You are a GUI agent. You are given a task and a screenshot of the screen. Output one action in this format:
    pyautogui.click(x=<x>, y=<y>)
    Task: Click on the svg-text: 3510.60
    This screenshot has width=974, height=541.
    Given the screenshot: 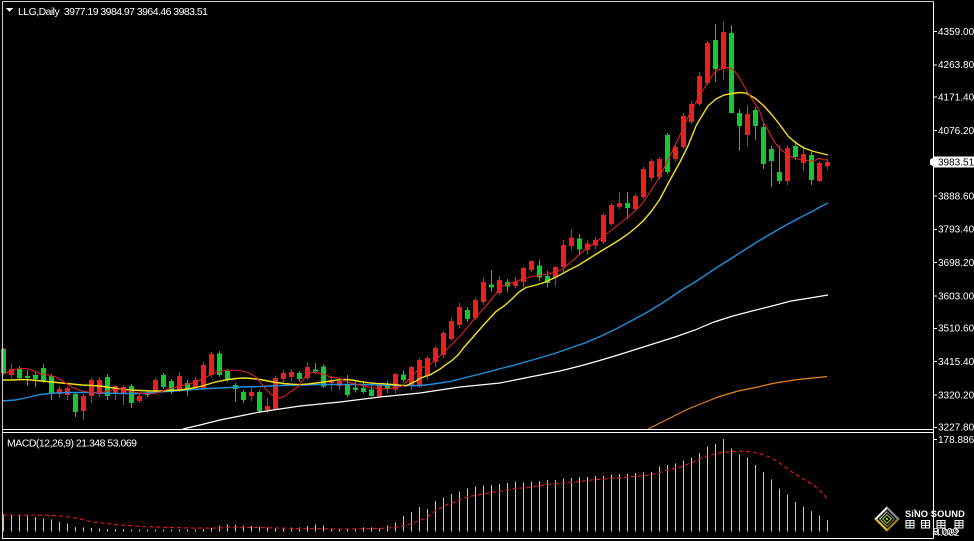 What is the action you would take?
    pyautogui.click(x=956, y=329)
    